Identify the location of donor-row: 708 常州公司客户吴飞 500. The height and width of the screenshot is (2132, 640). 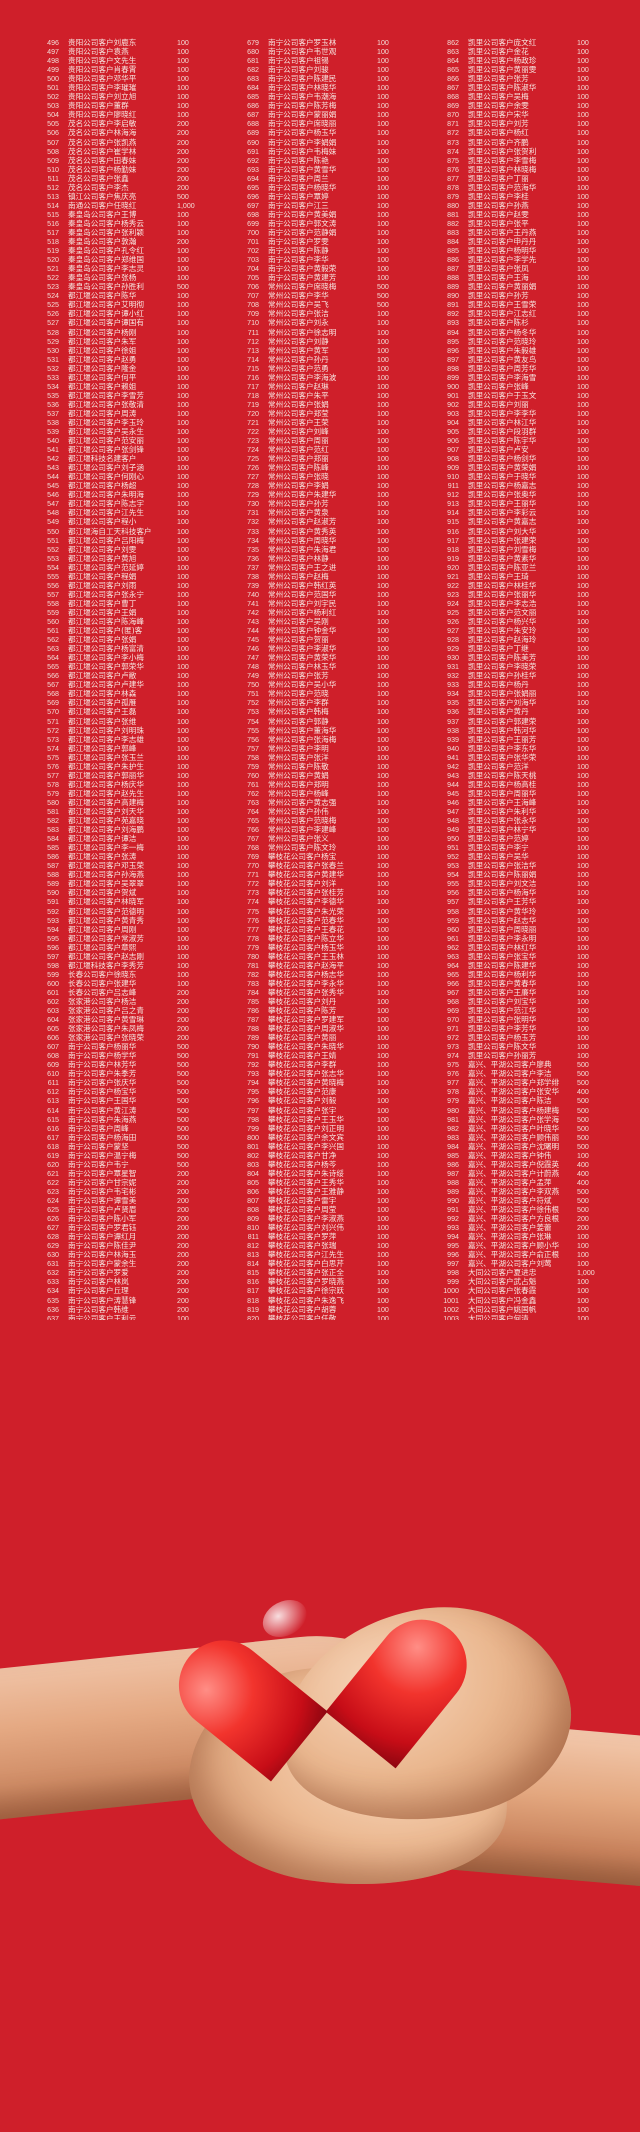
(320, 304).